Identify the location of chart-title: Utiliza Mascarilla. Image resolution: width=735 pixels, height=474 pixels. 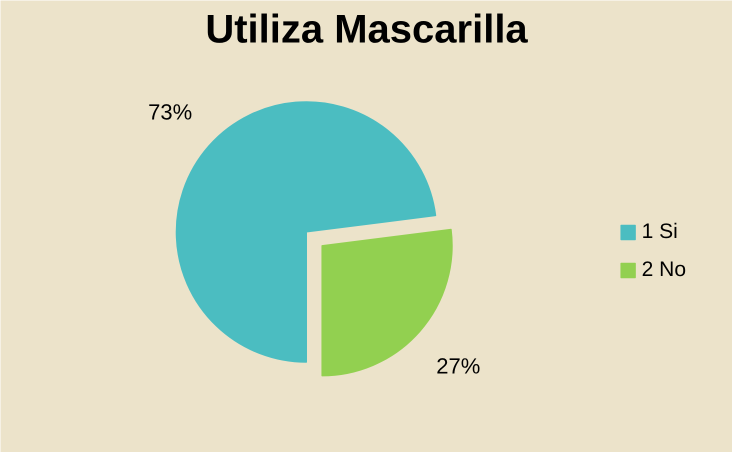
(366, 30).